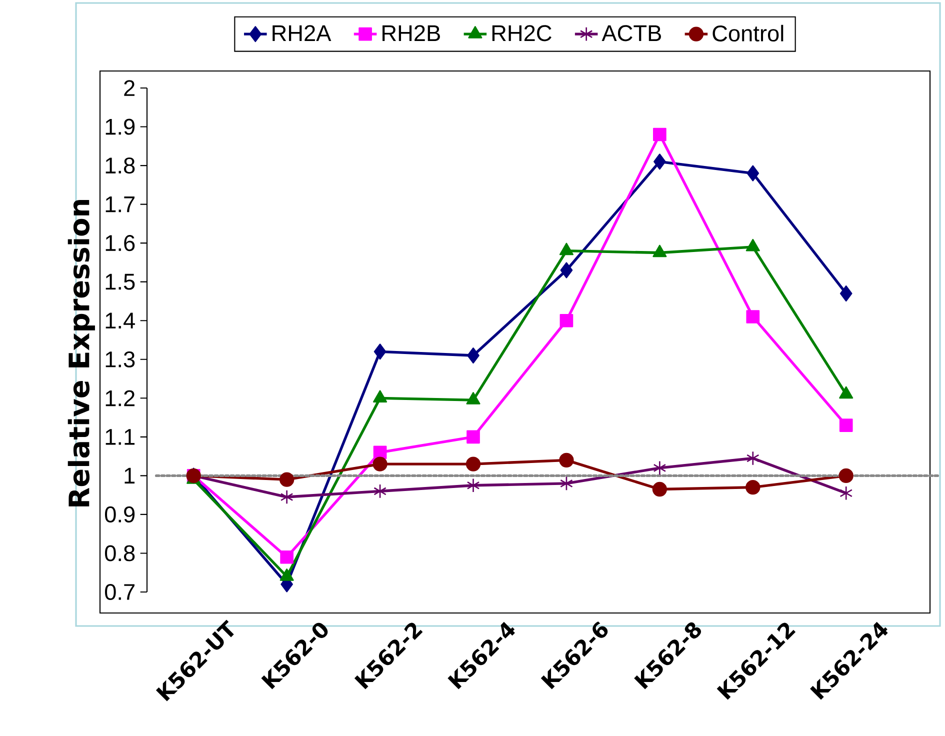 This screenshot has width=945, height=736. I want to click on y-tick-label: 1.5, so click(120, 282).